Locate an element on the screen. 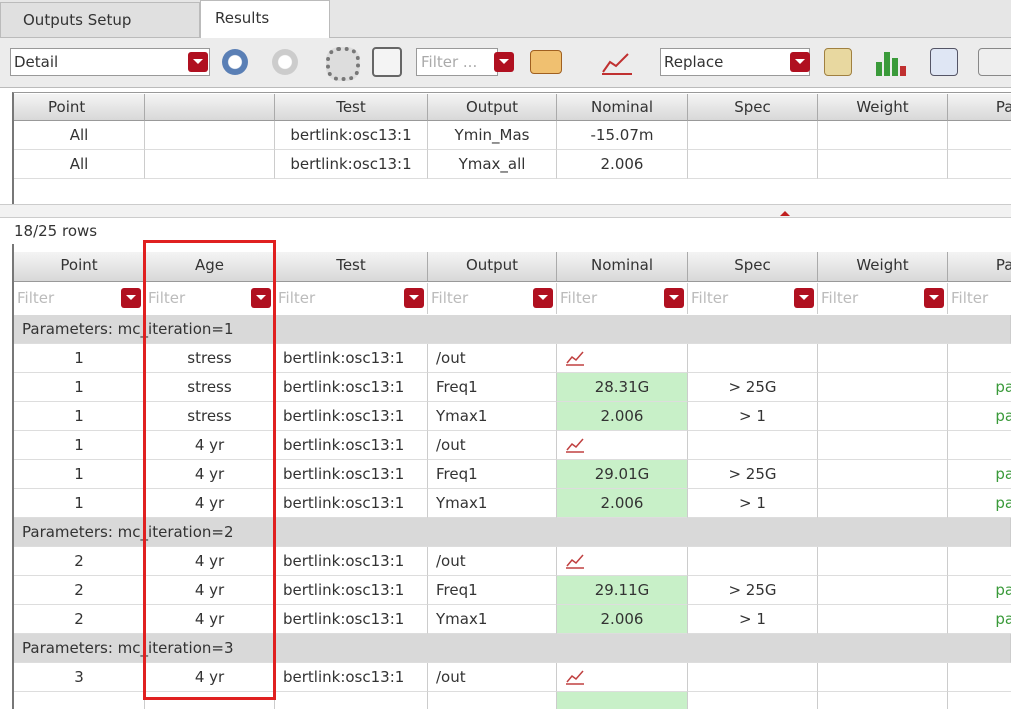 This screenshot has width=1011, height=709. table-cell: 3 is located at coordinates (79, 677).